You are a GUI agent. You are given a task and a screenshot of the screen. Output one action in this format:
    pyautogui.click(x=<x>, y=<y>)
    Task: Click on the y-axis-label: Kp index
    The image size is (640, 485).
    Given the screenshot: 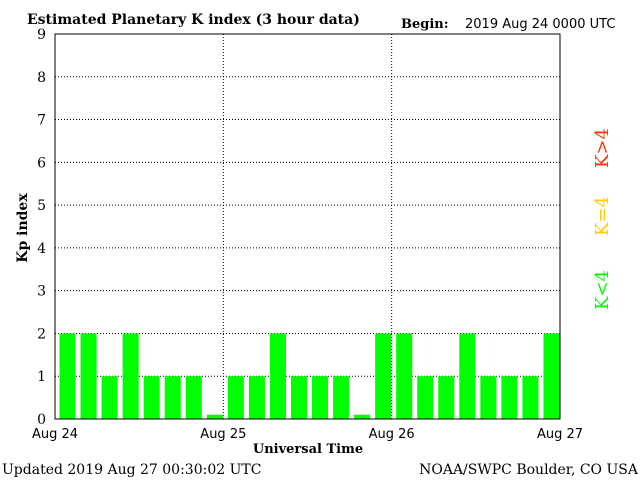 What is the action you would take?
    pyautogui.click(x=23, y=228)
    